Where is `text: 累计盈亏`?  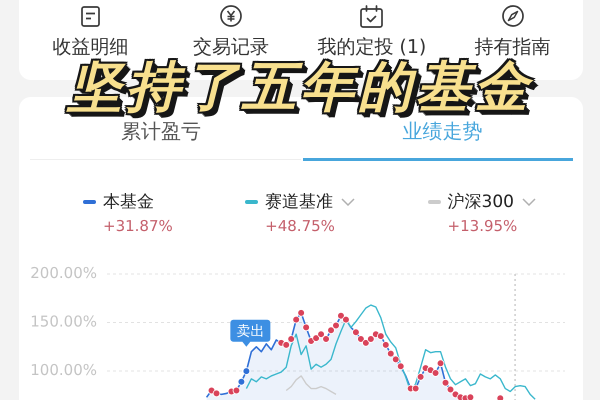
text: 累计盈亏 is located at coordinates (160, 131).